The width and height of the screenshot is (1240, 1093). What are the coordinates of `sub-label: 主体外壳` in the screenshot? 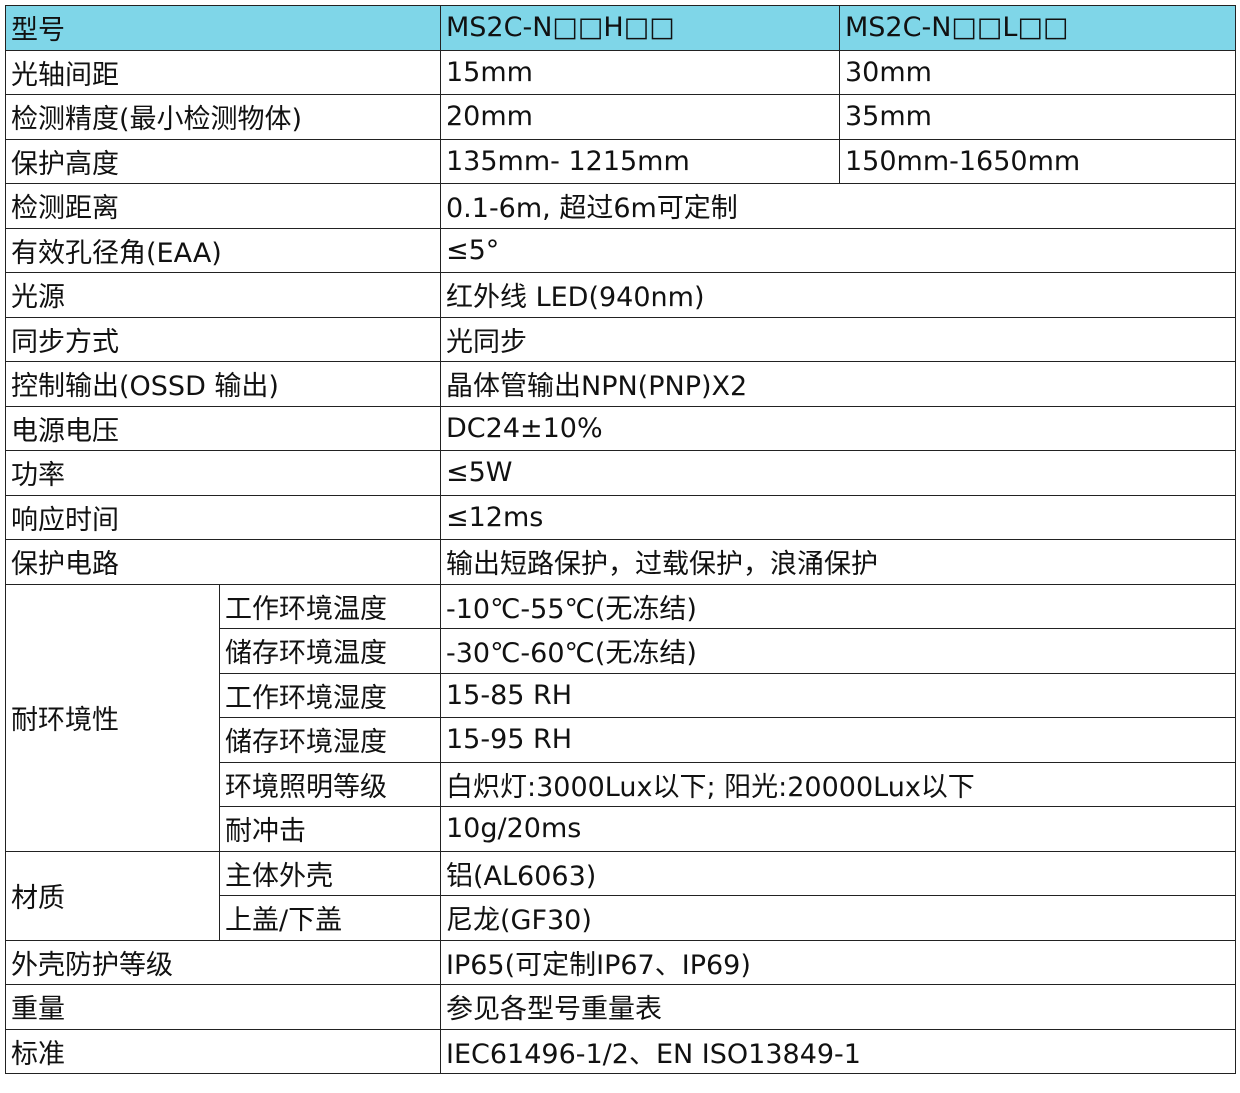 It's located at (330, 873).